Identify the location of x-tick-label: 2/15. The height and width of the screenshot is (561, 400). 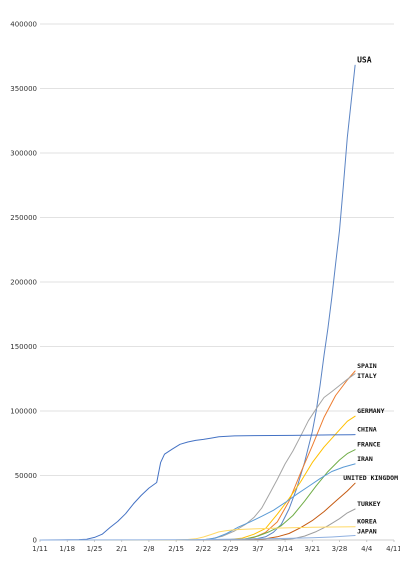
(176, 549).